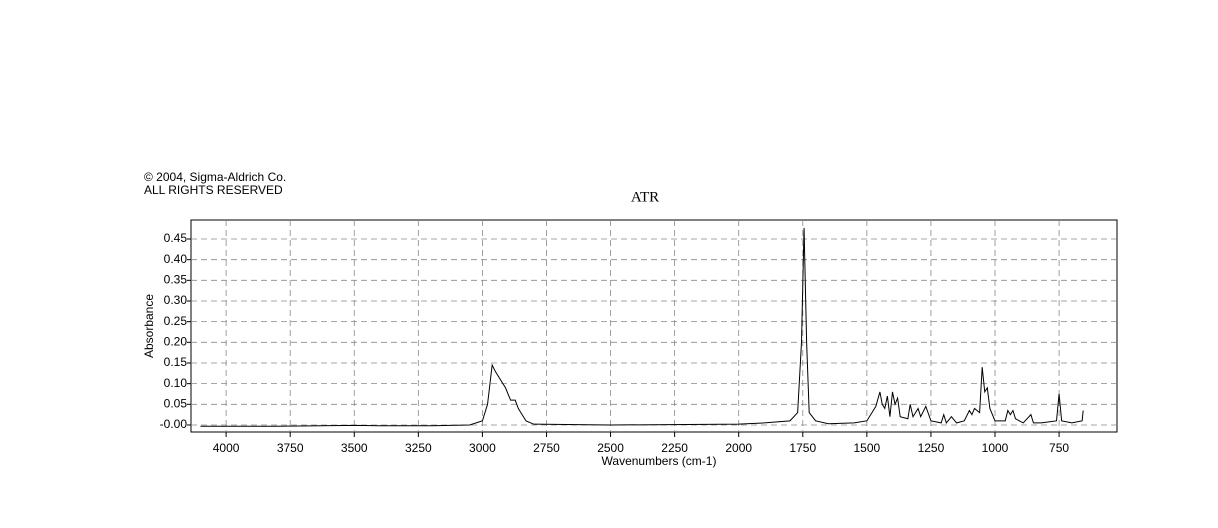 Image resolution: width=1218 pixels, height=528 pixels. What do you see at coordinates (213, 190) in the screenshot?
I see `rights: ALL RIGHTS RESERVED` at bounding box center [213, 190].